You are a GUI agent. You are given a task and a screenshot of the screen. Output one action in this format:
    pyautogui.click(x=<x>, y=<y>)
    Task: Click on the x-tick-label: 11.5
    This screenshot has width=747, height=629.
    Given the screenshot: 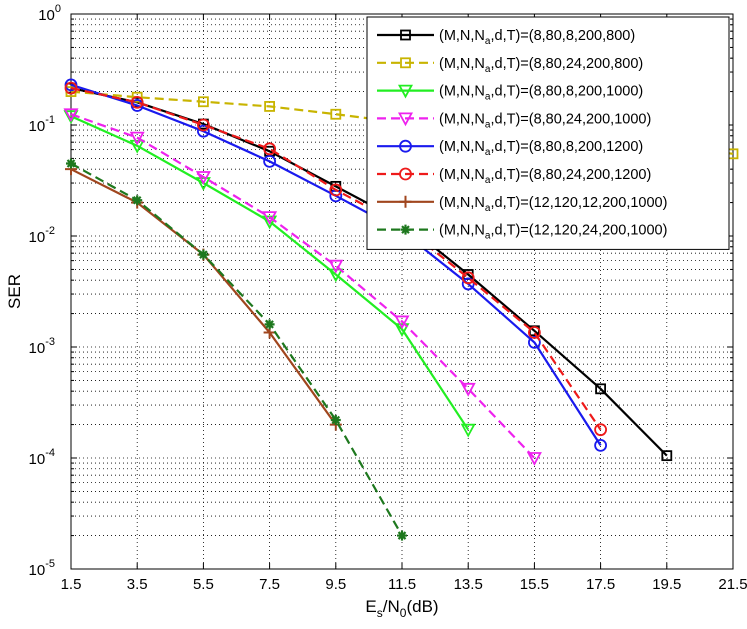 What is the action you would take?
    pyautogui.click(x=402, y=584)
    